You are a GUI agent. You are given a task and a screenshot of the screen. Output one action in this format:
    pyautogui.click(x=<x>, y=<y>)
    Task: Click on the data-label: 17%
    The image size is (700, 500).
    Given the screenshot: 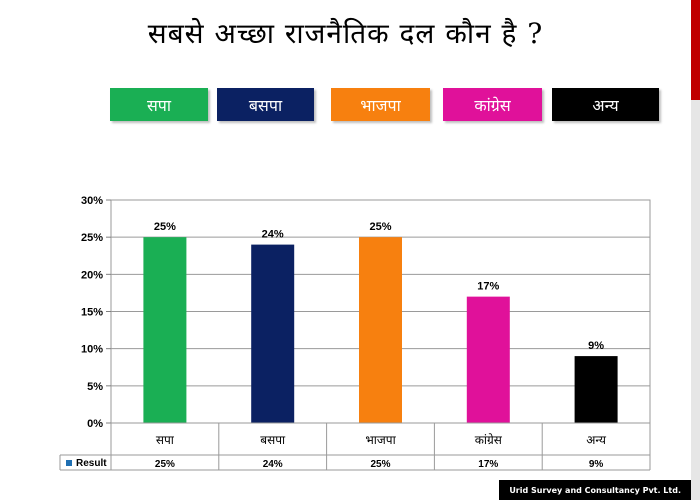 What is the action you would take?
    pyautogui.click(x=488, y=287)
    